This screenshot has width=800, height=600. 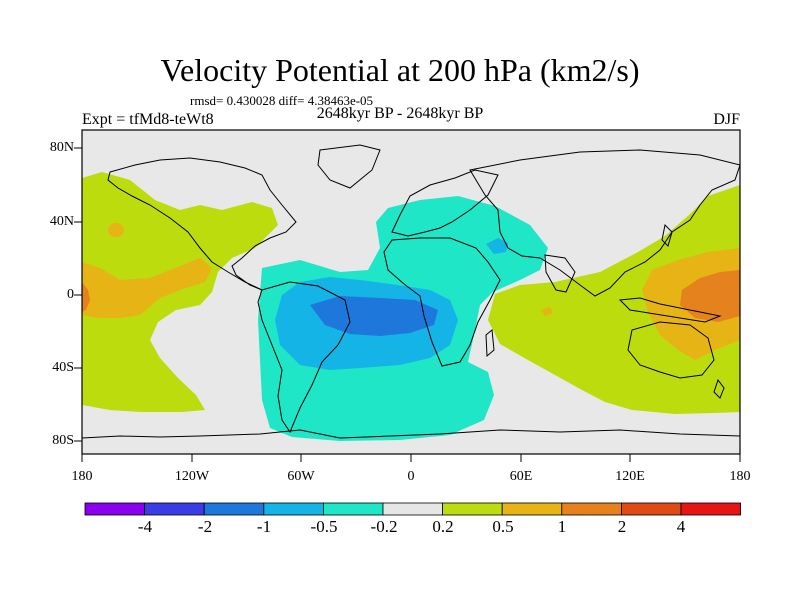 What do you see at coordinates (547, 311) in the screenshot?
I see `orange-spot-indian-ocean` at bounding box center [547, 311].